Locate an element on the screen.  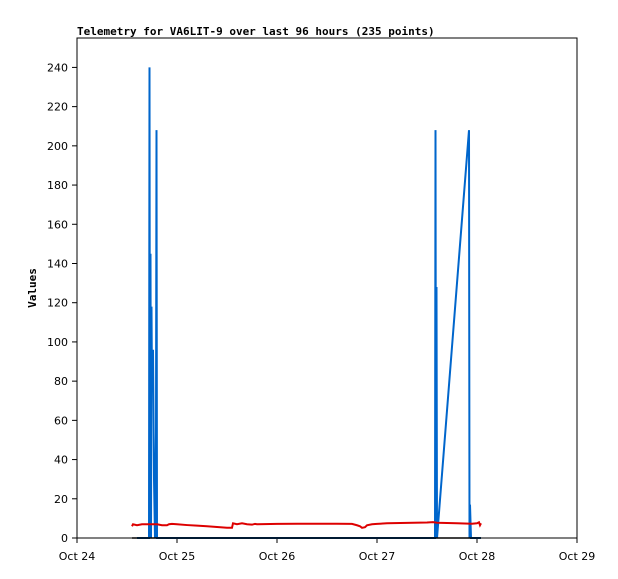
y-tick-label: 60 is located at coordinates (61, 420).